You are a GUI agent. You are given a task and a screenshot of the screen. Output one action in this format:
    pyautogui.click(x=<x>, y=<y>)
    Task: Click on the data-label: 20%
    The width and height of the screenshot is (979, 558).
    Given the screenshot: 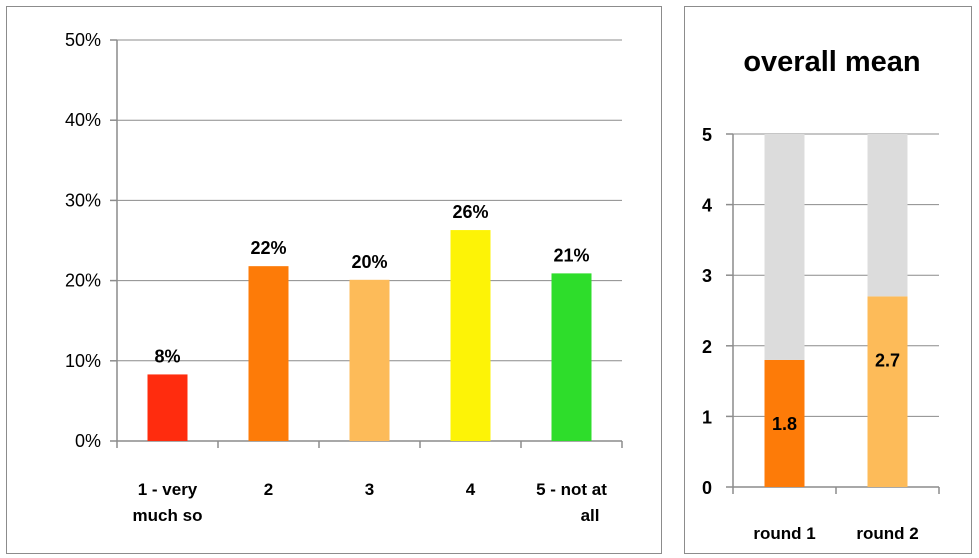 What is the action you would take?
    pyautogui.click(x=369, y=262)
    